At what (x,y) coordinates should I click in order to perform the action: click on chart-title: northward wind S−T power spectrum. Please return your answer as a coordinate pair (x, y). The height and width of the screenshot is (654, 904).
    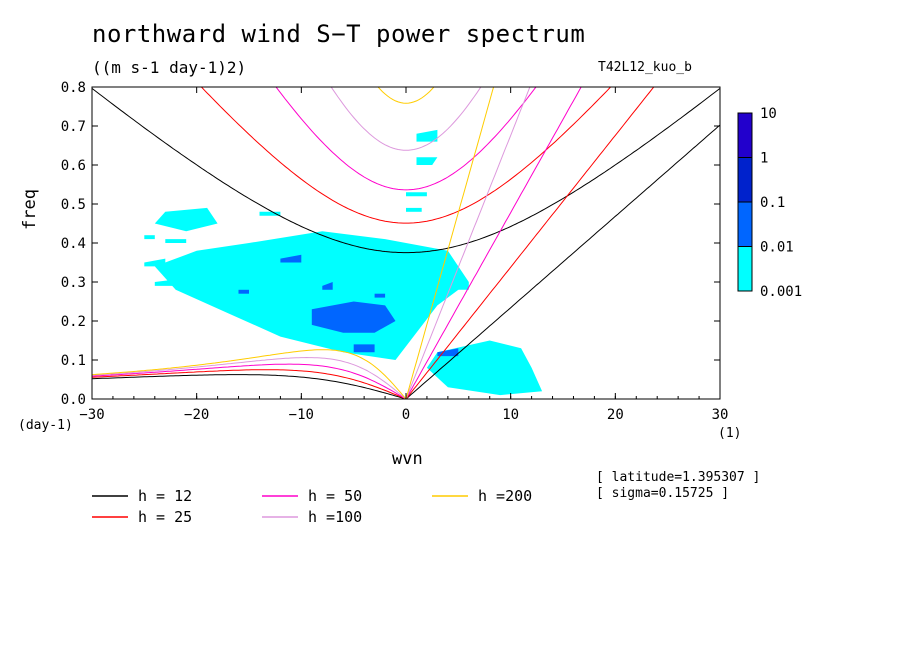
    Looking at the image, I should click on (339, 34).